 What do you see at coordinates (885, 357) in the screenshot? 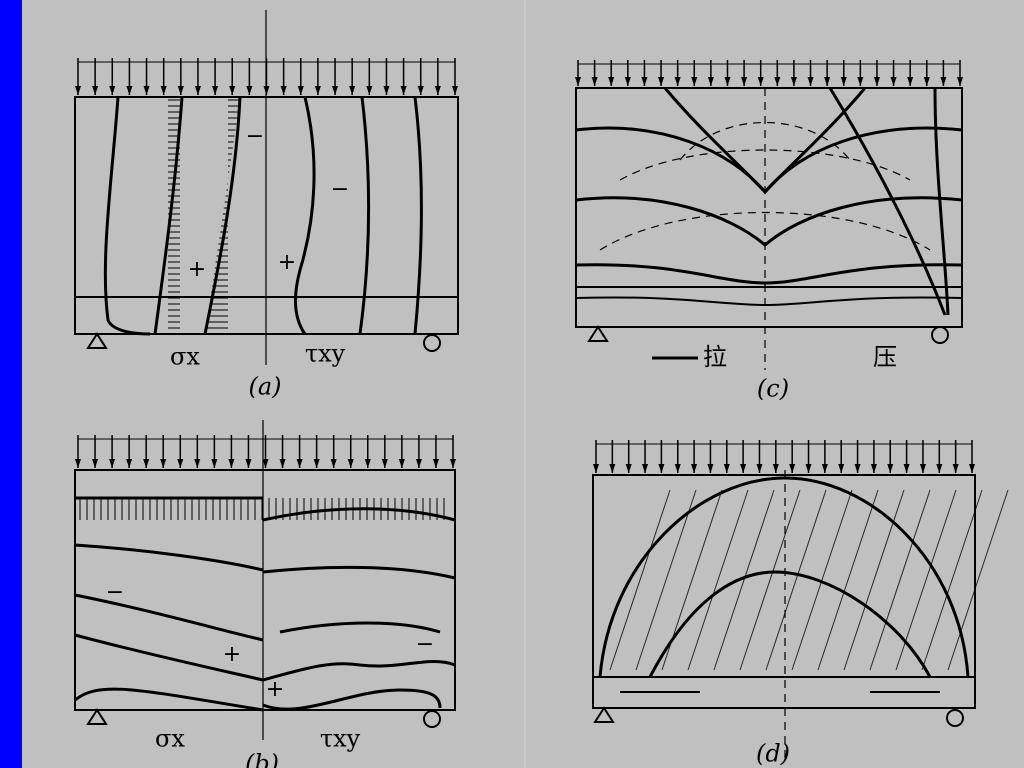
I see `compression-label: 压` at bounding box center [885, 357].